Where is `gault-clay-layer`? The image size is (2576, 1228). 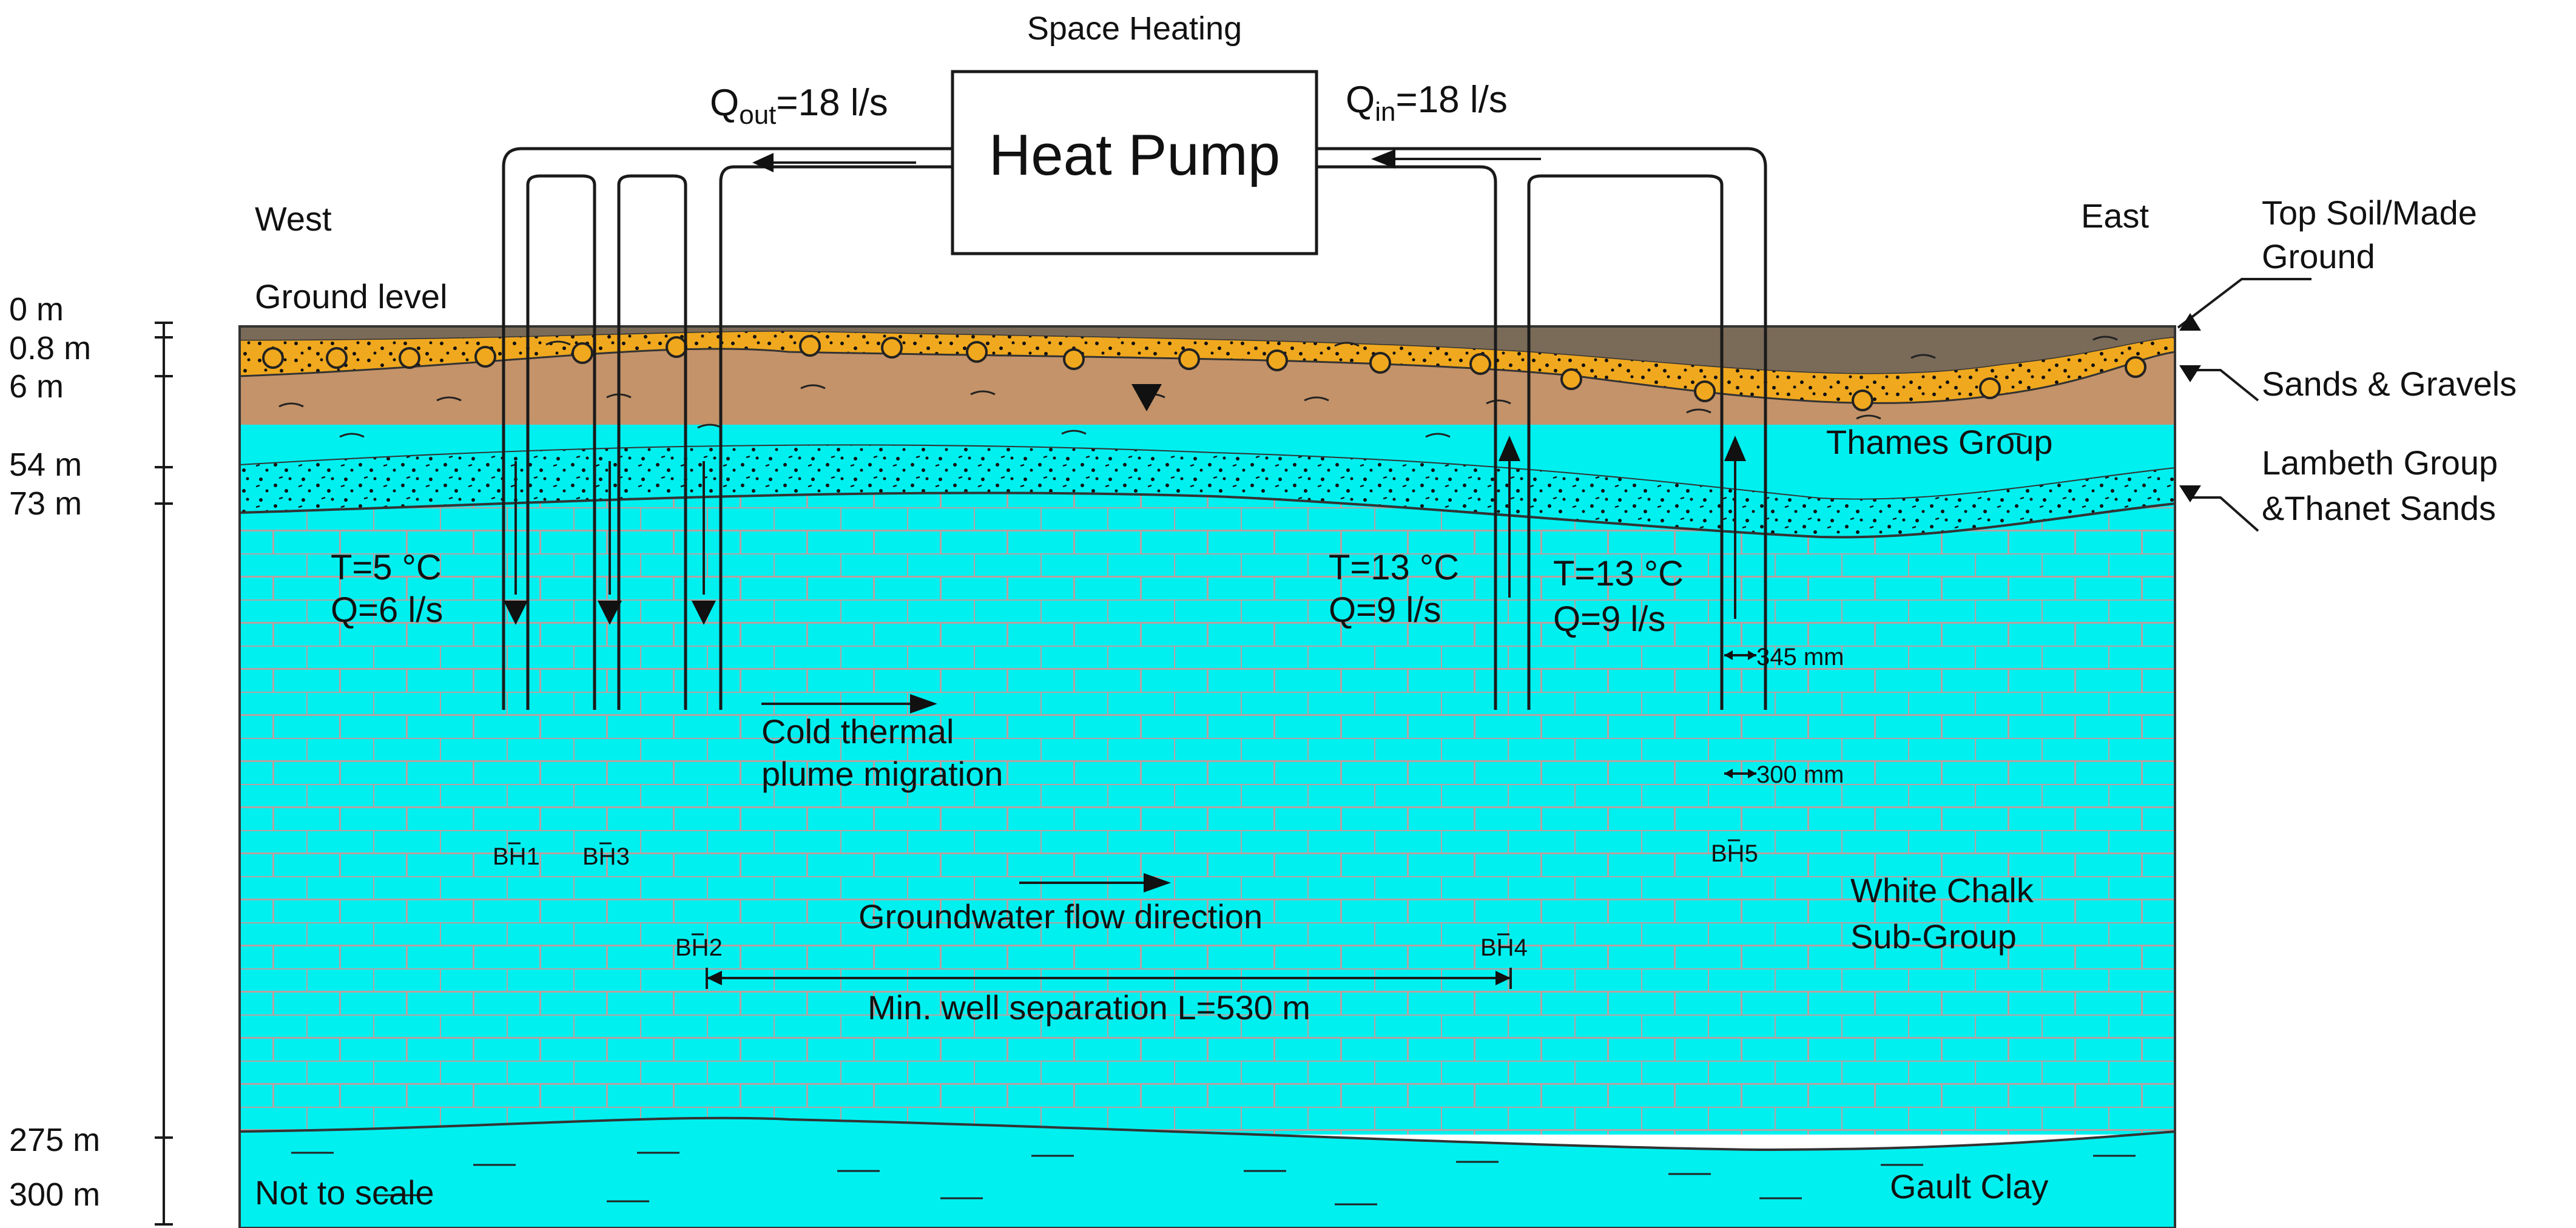 gault-clay-layer is located at coordinates (1207, 1172).